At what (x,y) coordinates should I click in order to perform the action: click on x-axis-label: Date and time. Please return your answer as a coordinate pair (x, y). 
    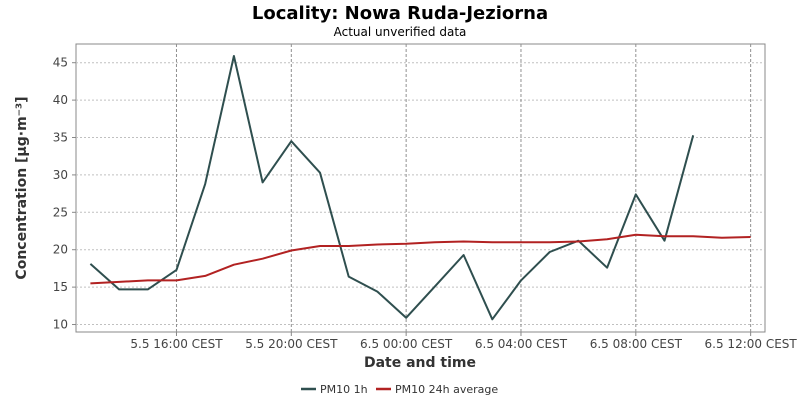
    Looking at the image, I should click on (420, 363).